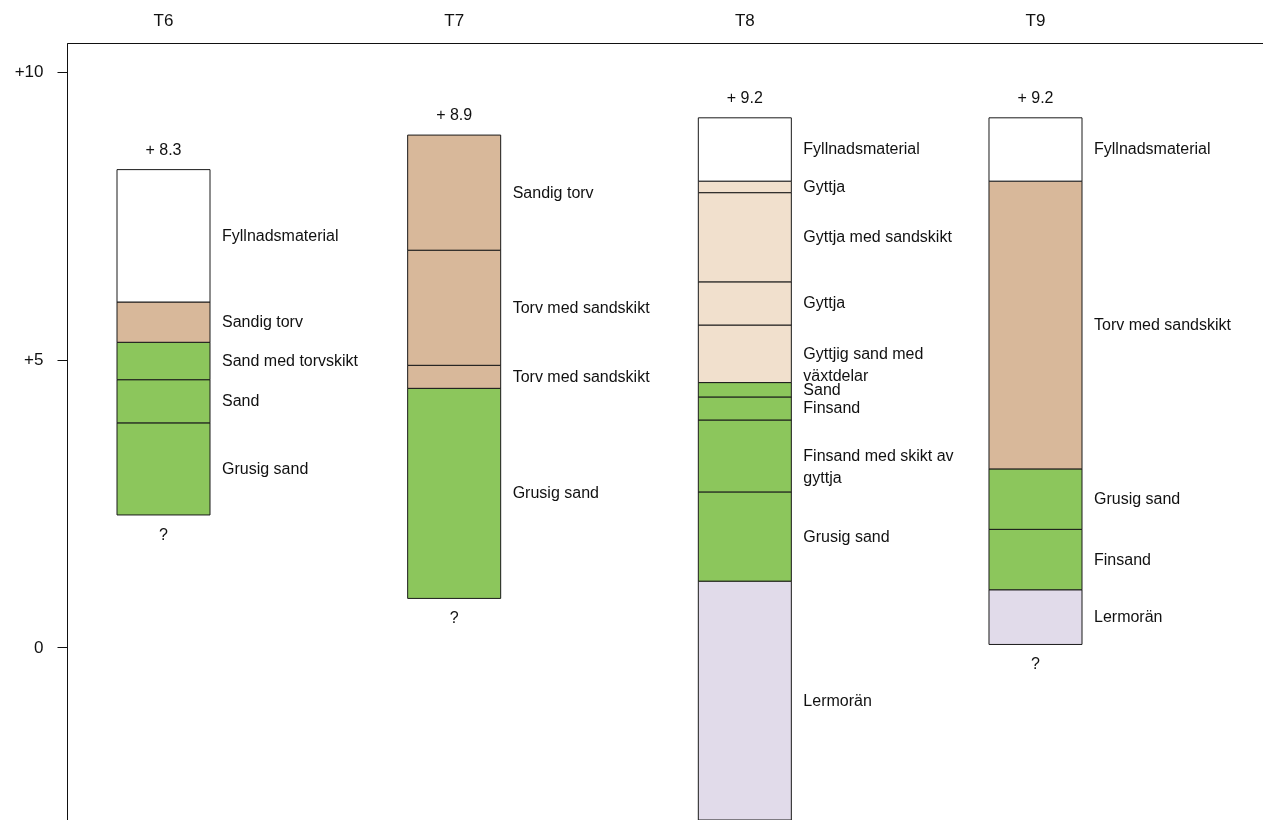 The image size is (1263, 820). Describe the element at coordinates (454, 115) in the screenshot. I see `annotation: + 8.9` at that location.